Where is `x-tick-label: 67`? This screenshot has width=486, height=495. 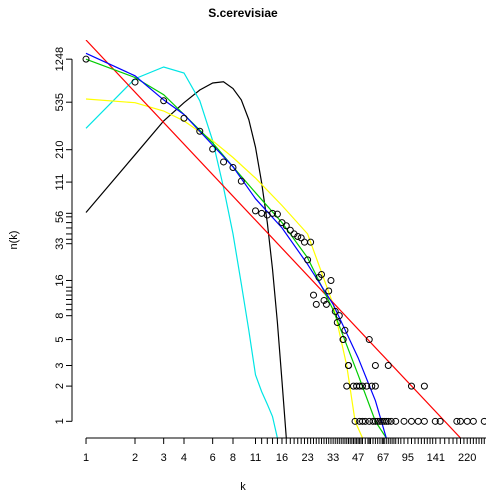 x-tick-label: 67 is located at coordinates (383, 458).